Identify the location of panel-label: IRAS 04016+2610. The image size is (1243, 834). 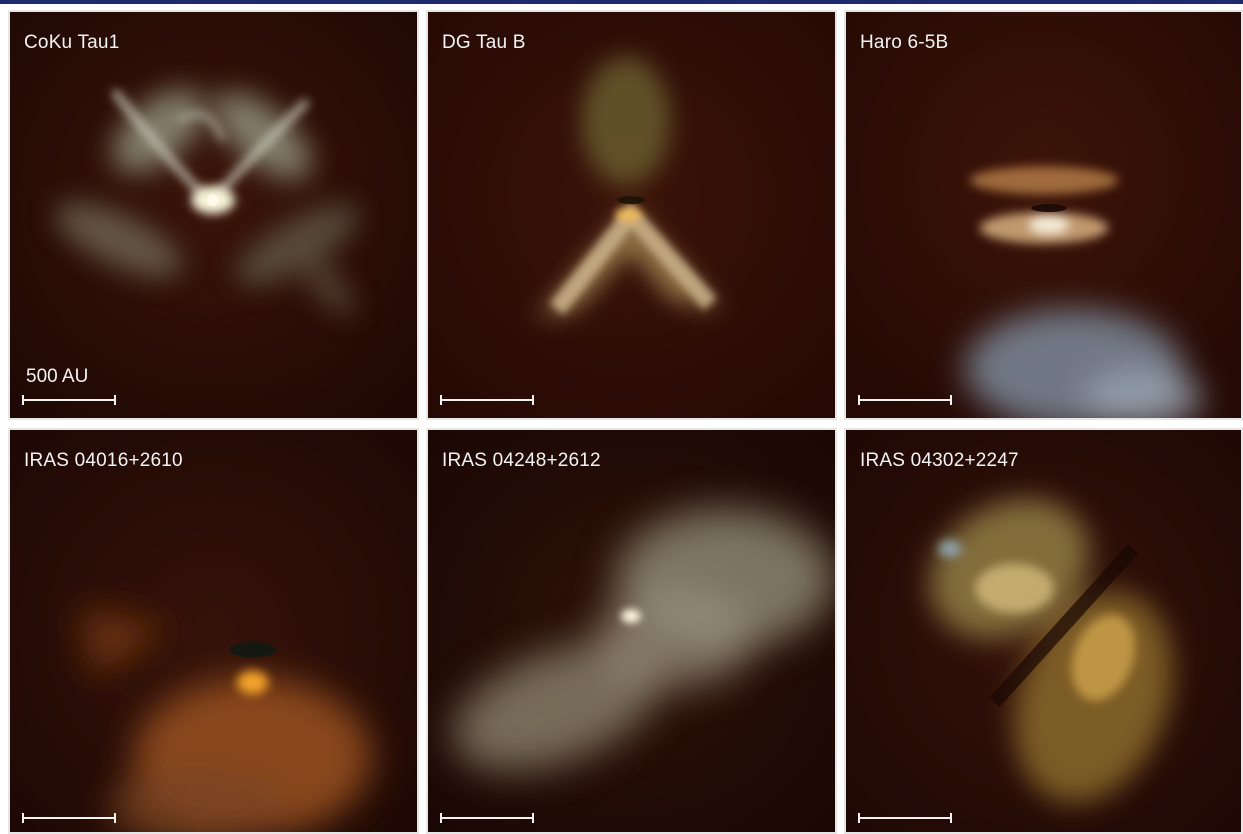
(103, 460).